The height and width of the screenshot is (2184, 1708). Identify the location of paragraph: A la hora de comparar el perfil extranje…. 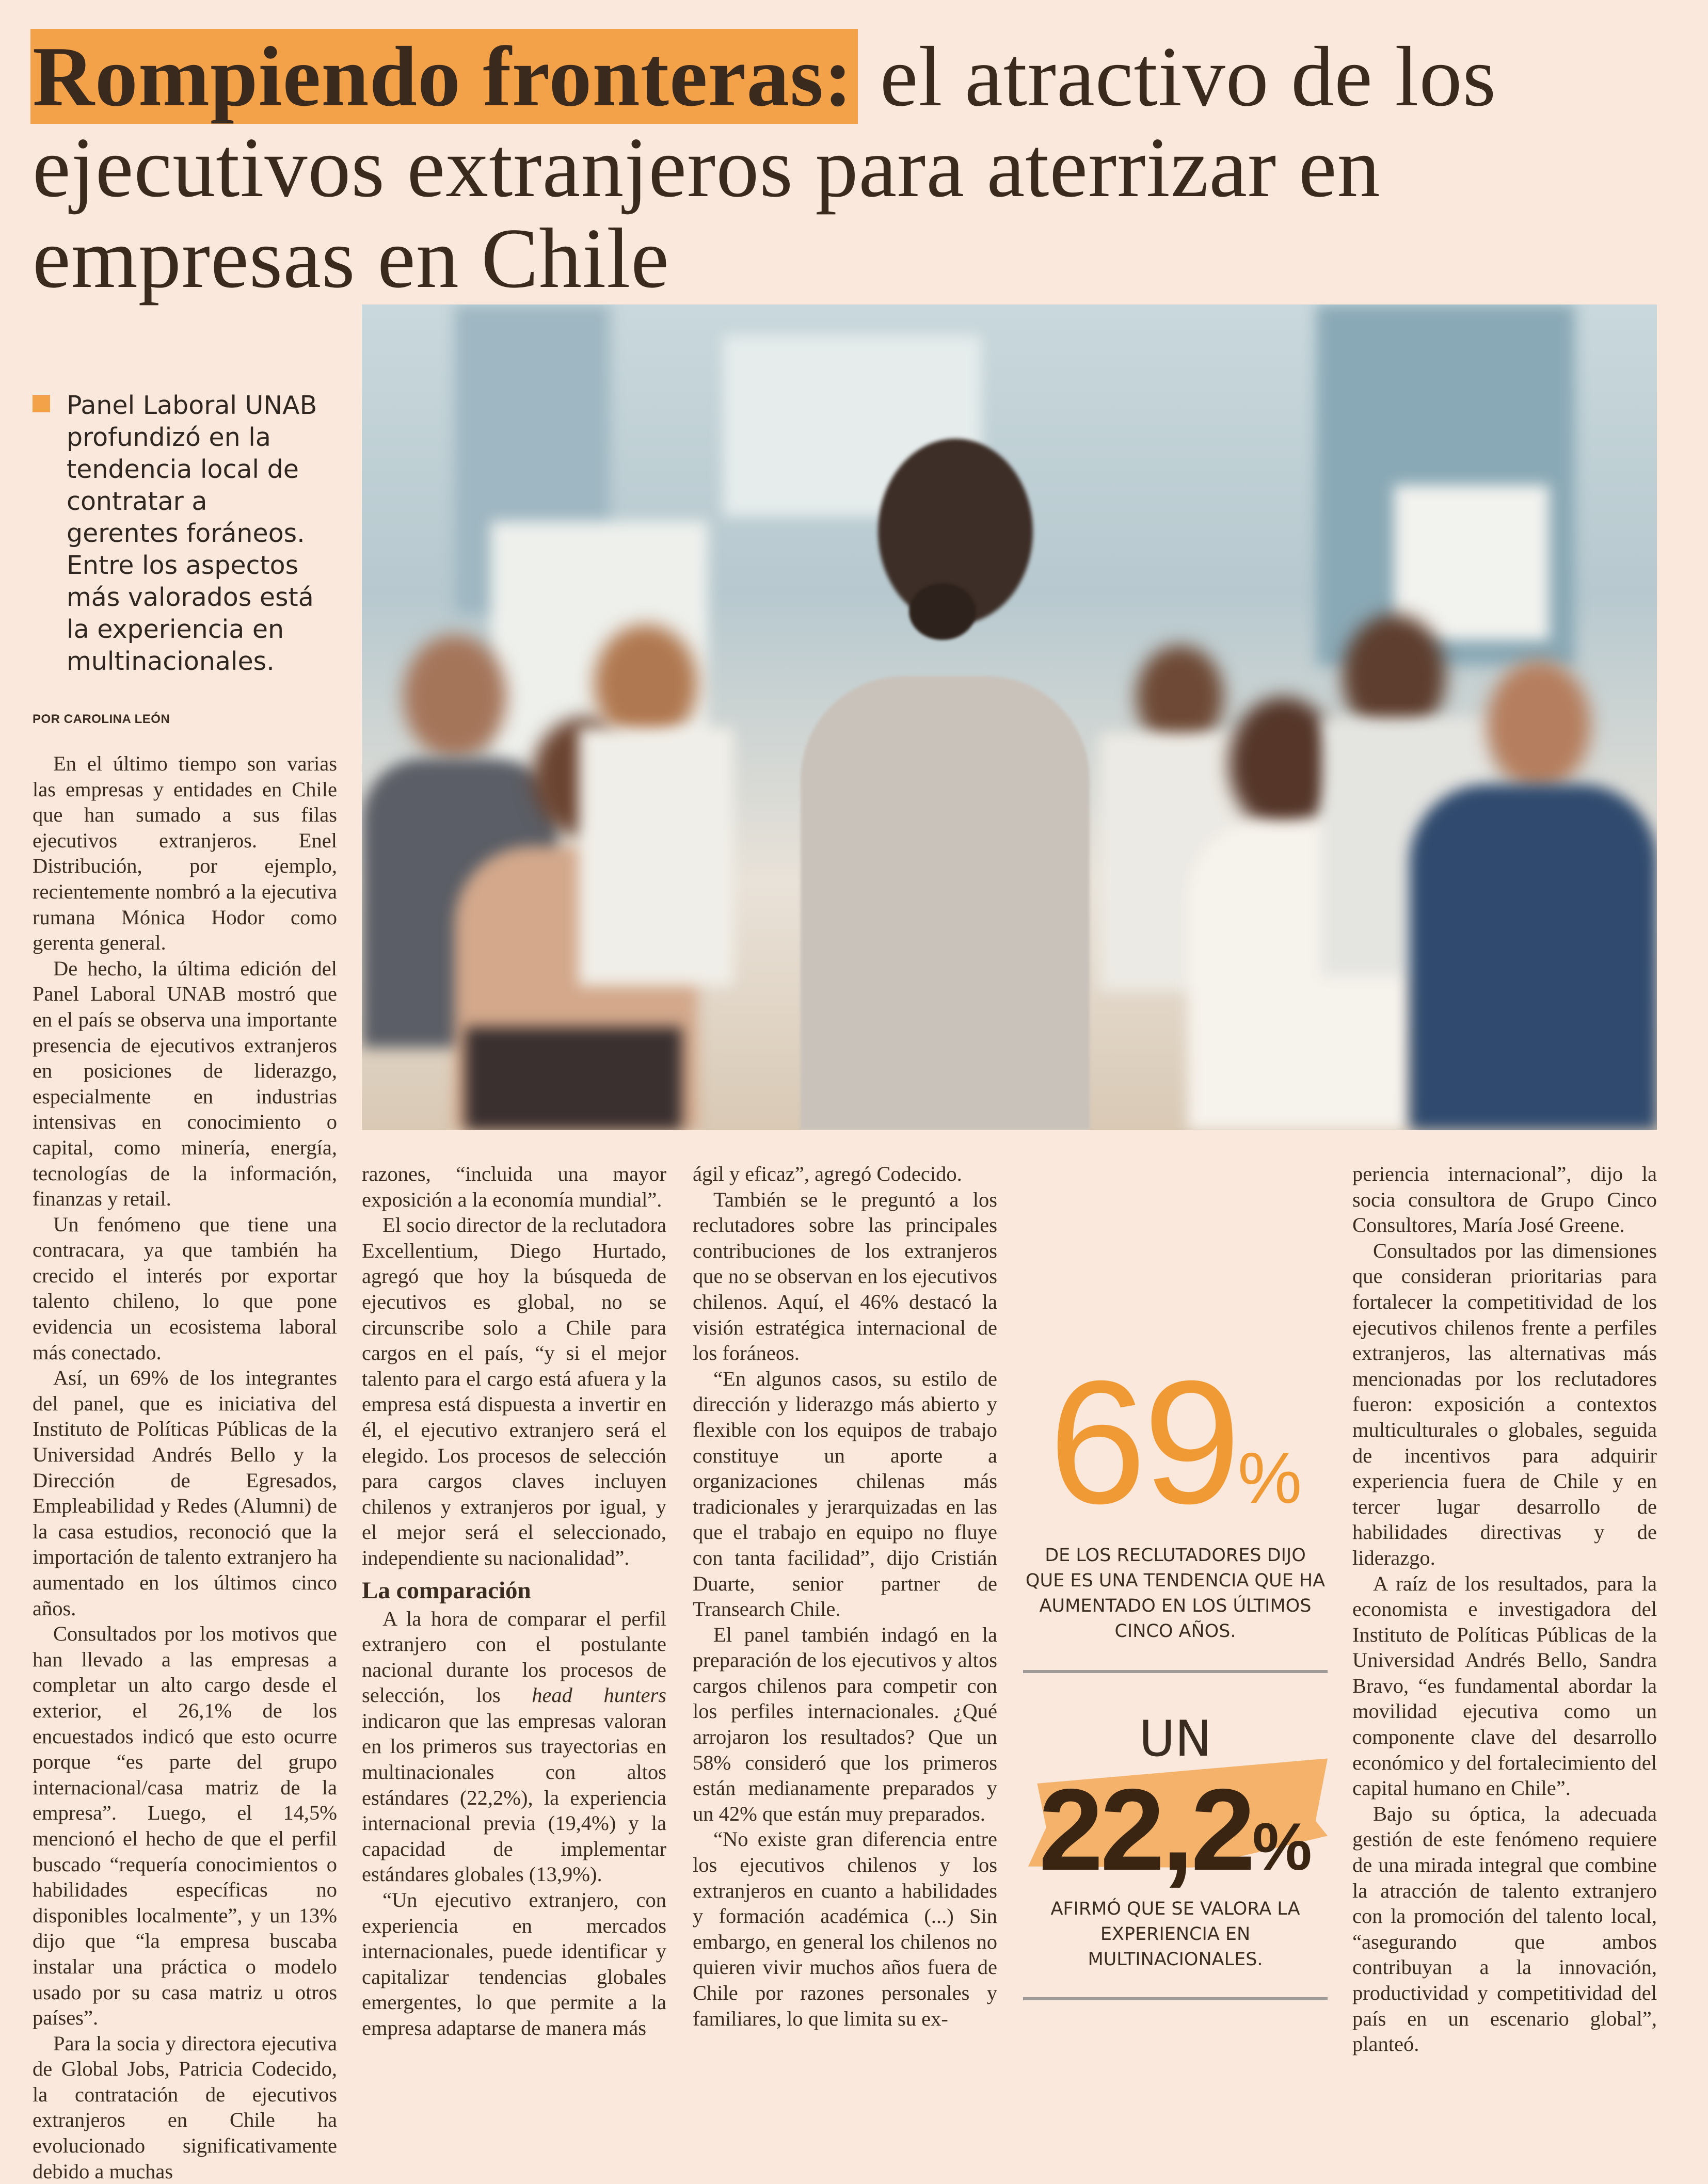
(514, 1747).